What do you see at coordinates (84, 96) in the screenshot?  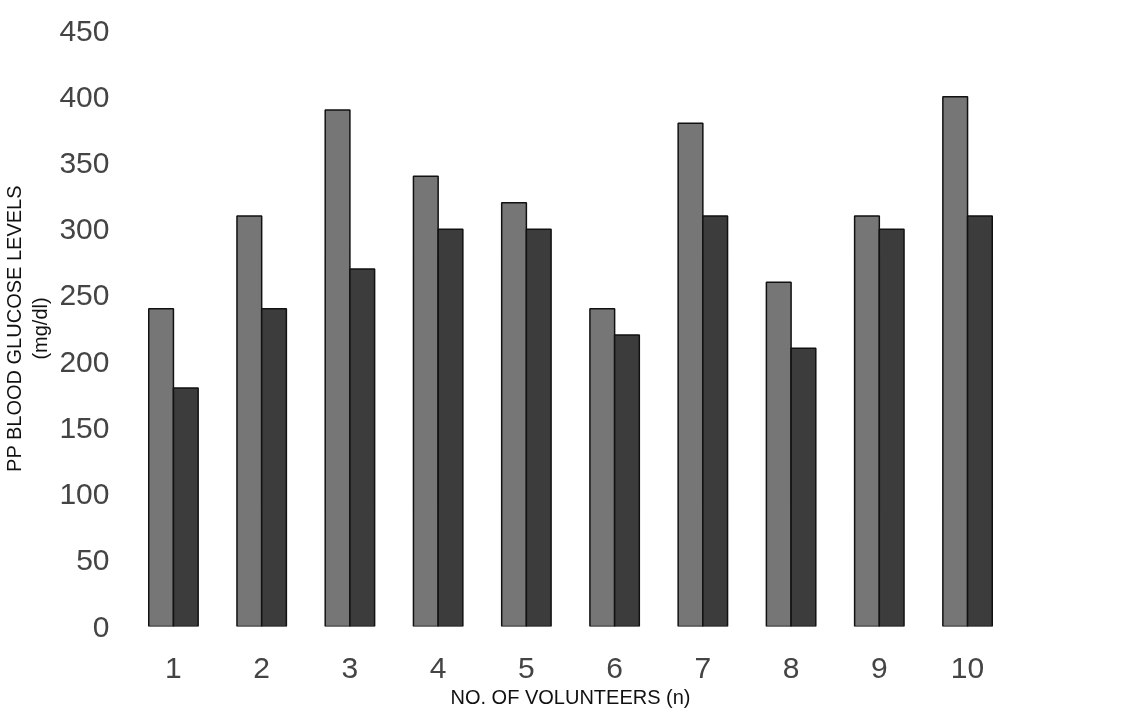 I see `y-tick-label: 400` at bounding box center [84, 96].